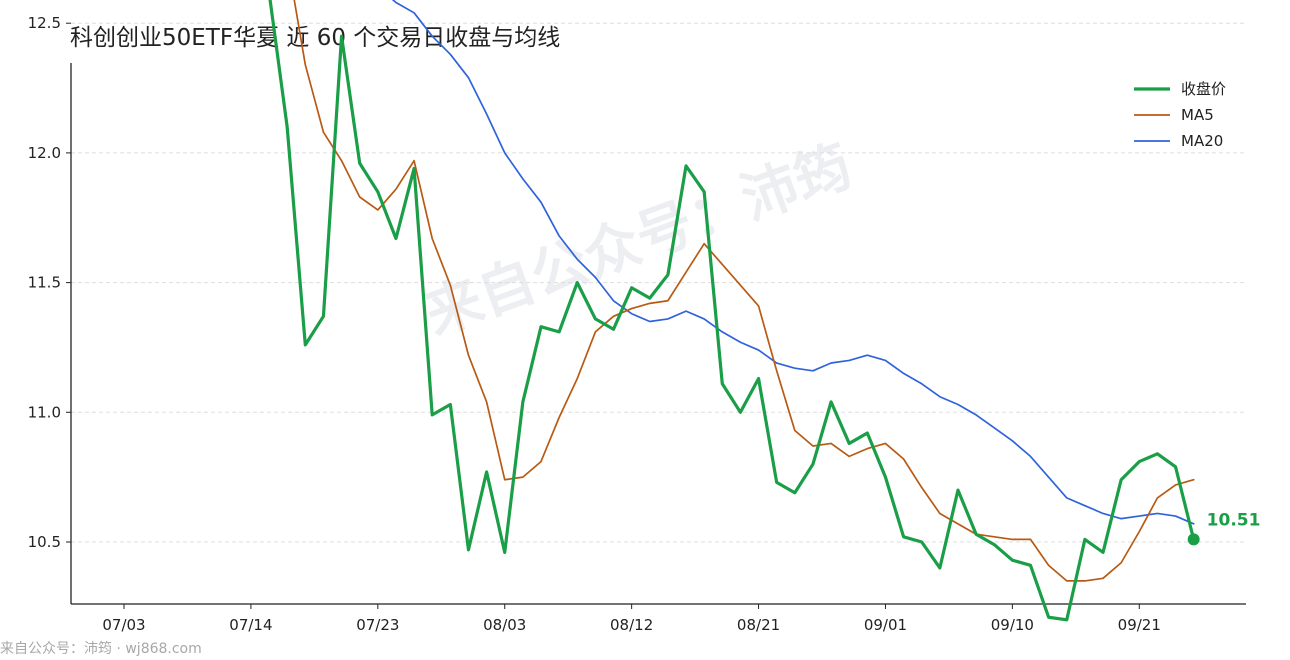  What do you see at coordinates (638, 240) in the screenshot?
I see `watermark: 来自公众号：沛筠` at bounding box center [638, 240].